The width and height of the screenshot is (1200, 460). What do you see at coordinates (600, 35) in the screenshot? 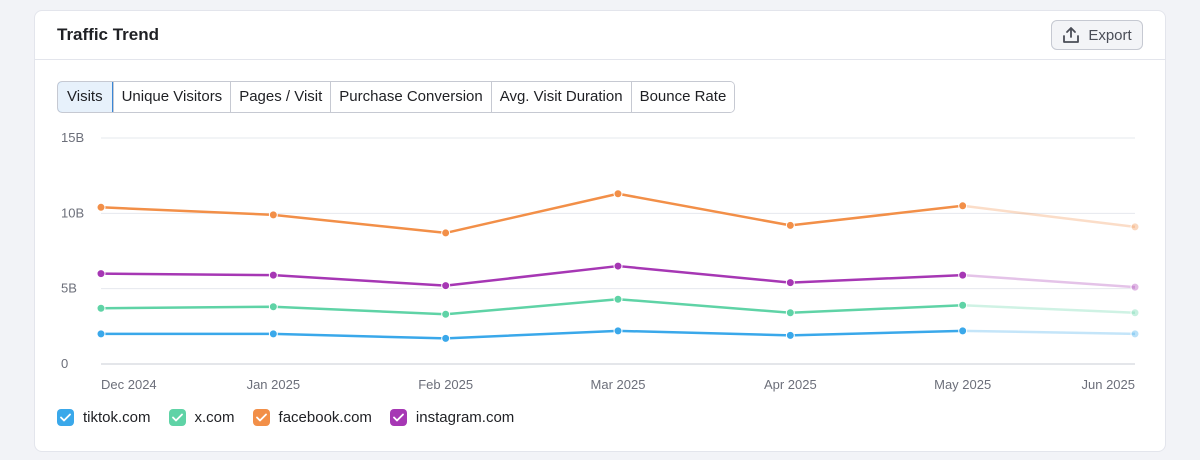
I see `card-header: Traffic Trend Export` at bounding box center [600, 35].